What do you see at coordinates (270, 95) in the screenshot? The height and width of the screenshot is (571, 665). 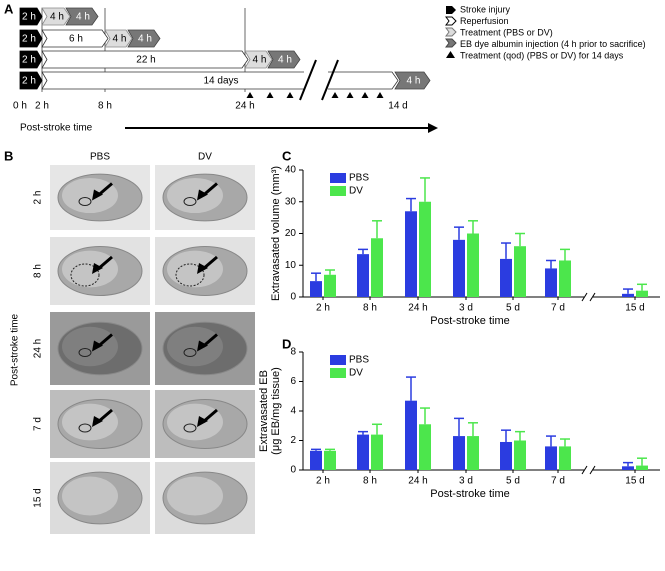 I see `treatment-triangle` at bounding box center [270, 95].